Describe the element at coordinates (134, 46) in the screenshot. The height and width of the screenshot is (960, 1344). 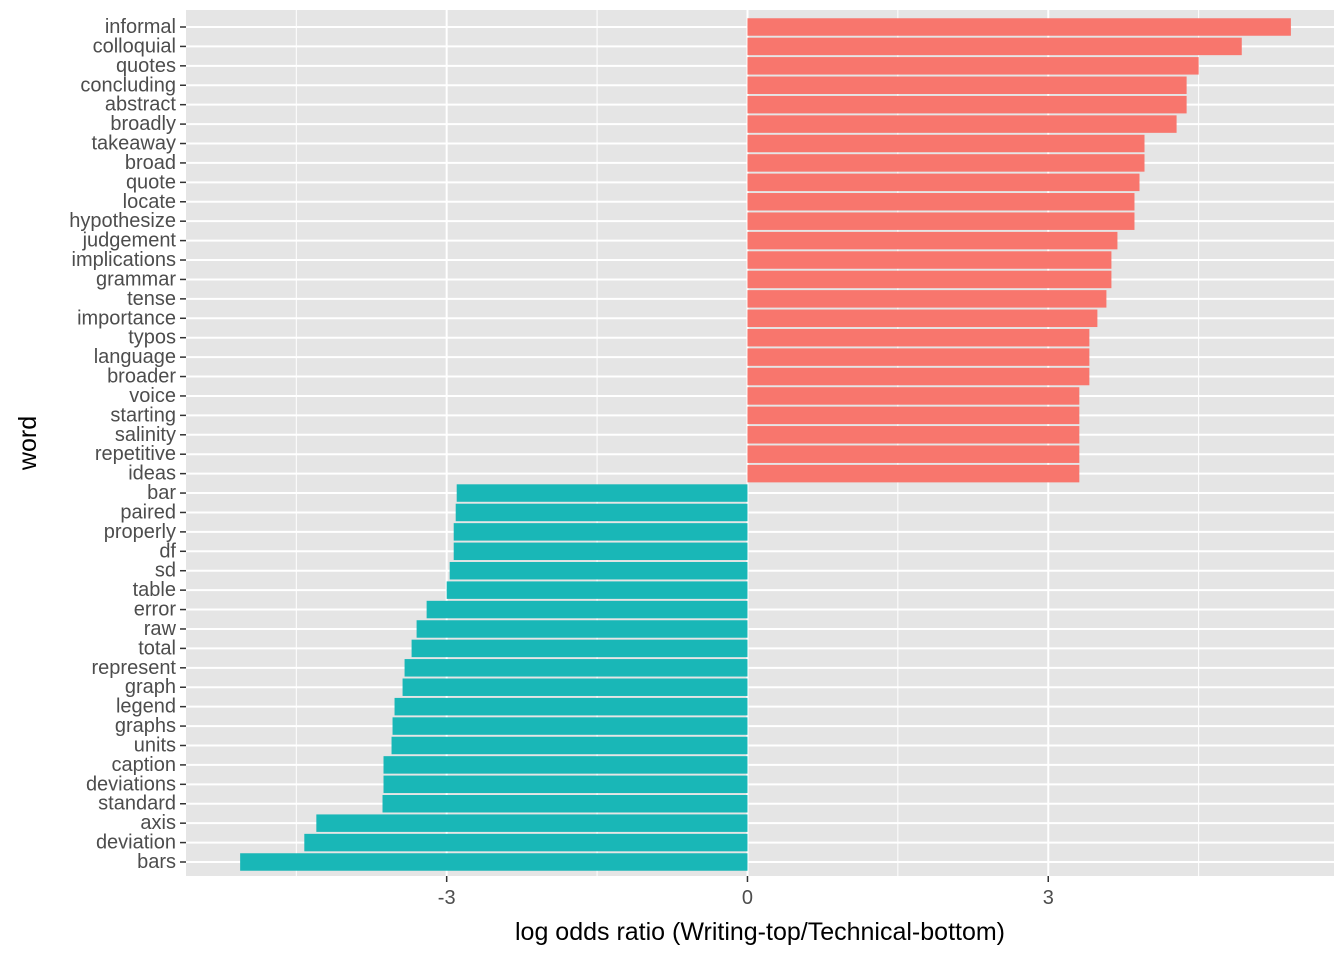
I see `y-tick-label: colloquial` at that location.